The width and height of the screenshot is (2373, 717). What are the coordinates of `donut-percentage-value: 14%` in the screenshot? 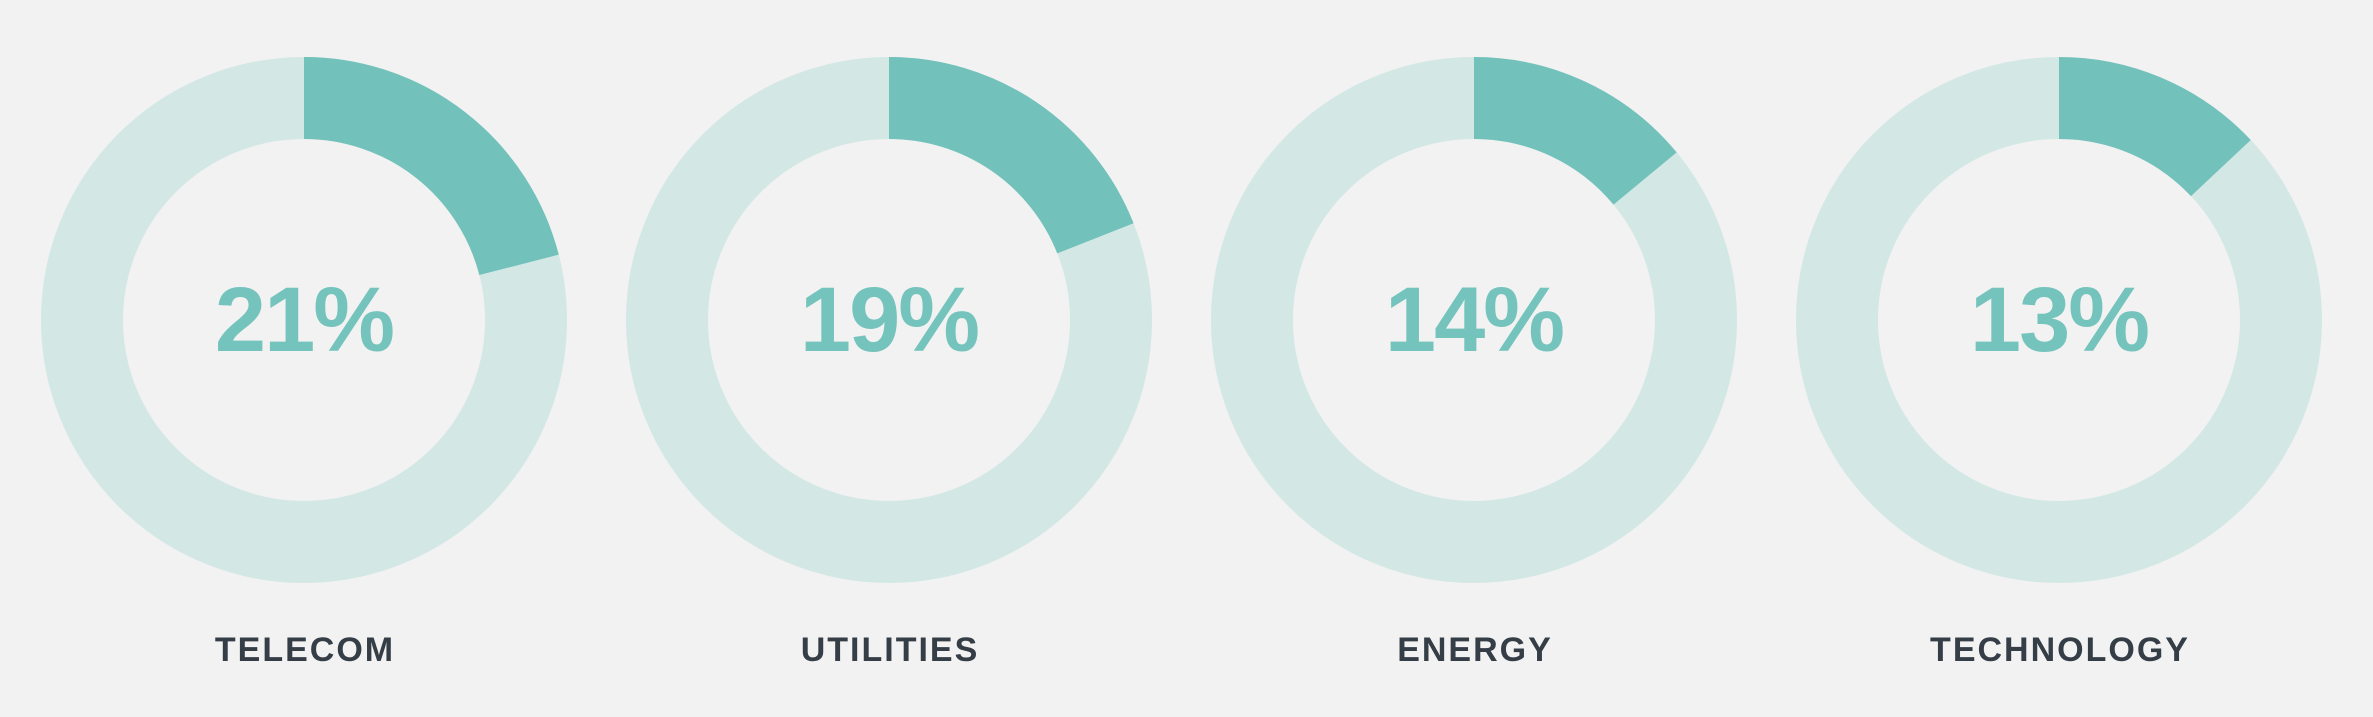 It's located at (1474, 319).